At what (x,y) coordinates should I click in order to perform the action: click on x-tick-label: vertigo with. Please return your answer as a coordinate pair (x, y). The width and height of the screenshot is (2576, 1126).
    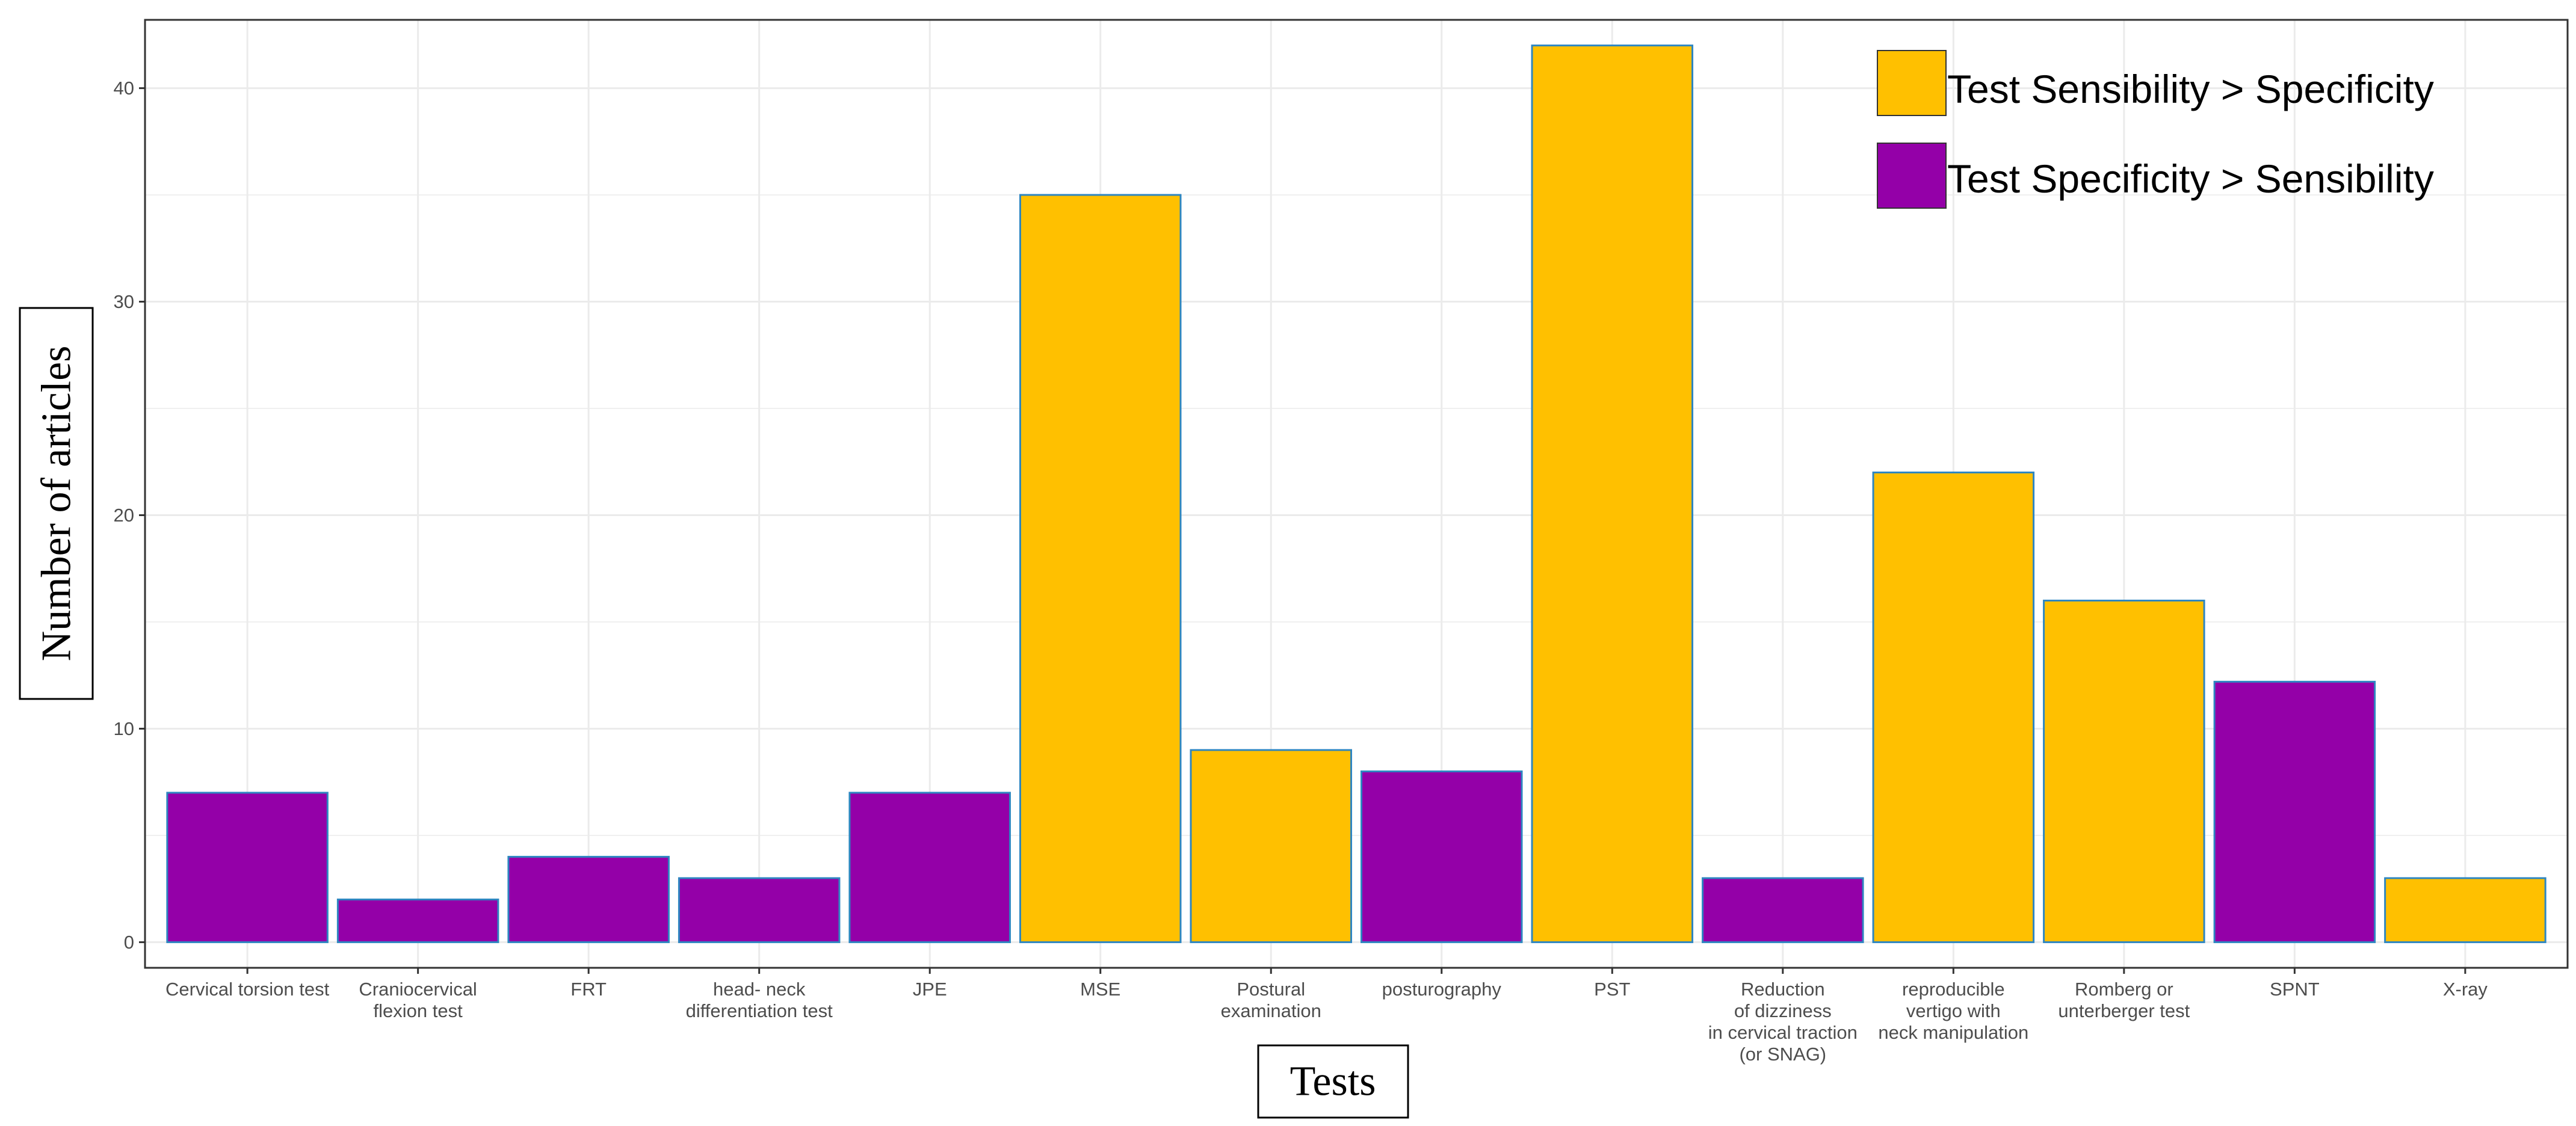
    Looking at the image, I should click on (1953, 1010).